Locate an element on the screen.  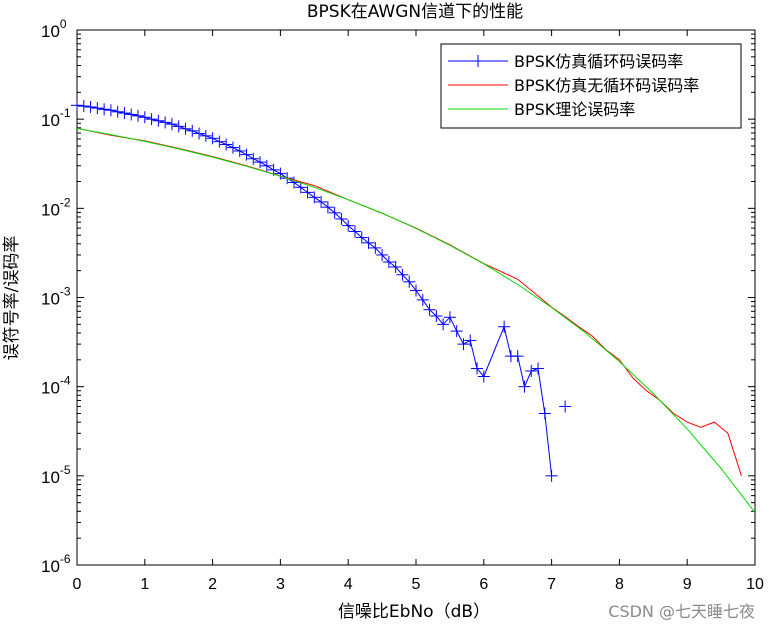
x-tick-label: 8 is located at coordinates (619, 584).